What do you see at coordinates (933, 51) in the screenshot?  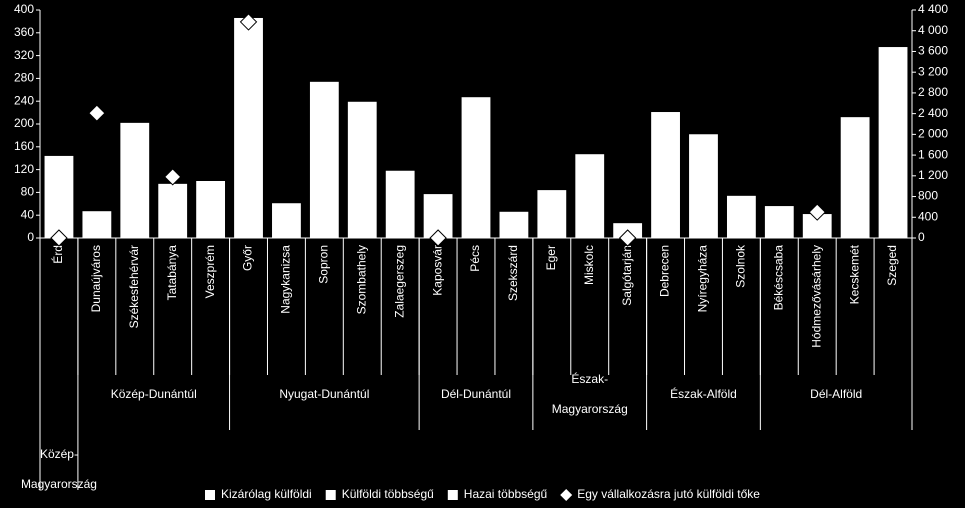 I see `y2-tick-label: 3 600` at bounding box center [933, 51].